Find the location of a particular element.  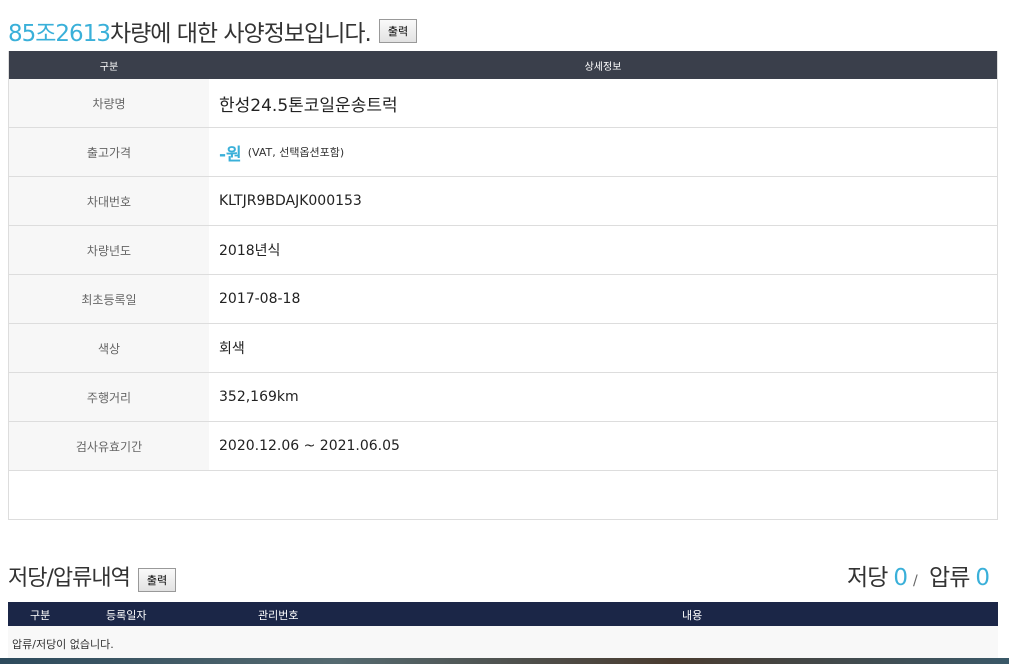

first-registration-value: 2017-08-18 is located at coordinates (260, 299).